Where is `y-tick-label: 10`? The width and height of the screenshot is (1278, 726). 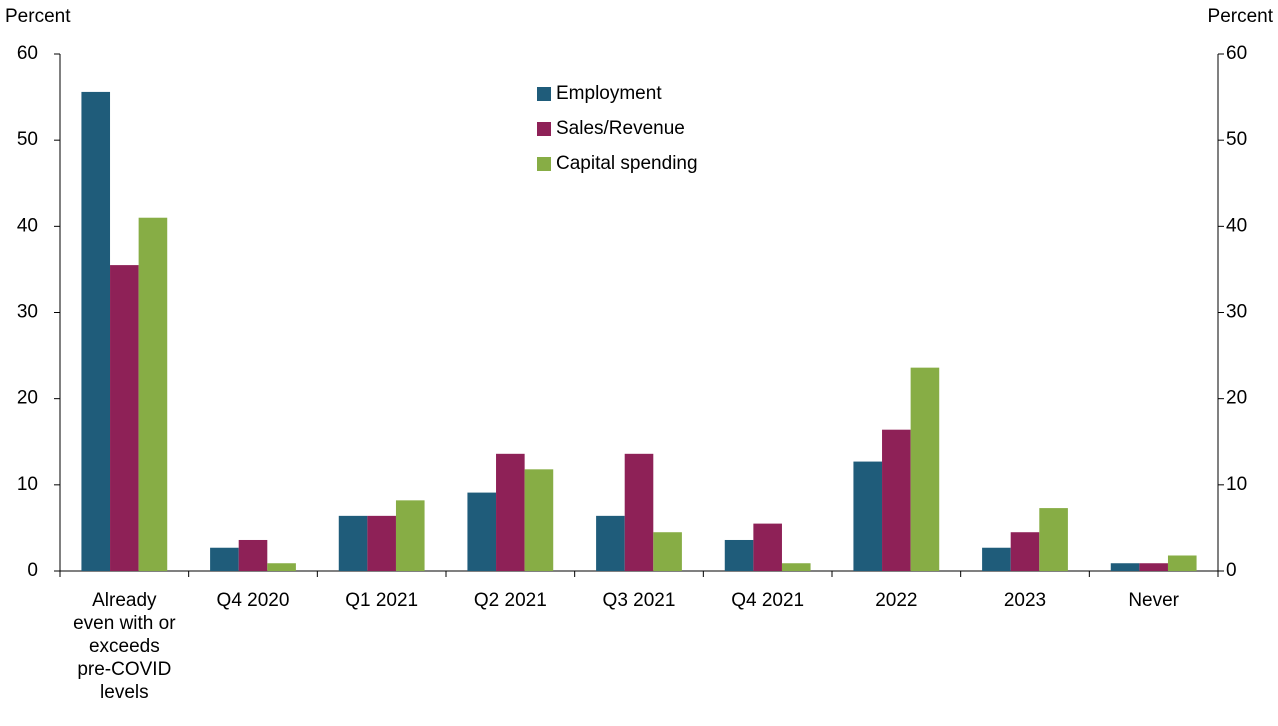
y-tick-label: 10 is located at coordinates (27, 484).